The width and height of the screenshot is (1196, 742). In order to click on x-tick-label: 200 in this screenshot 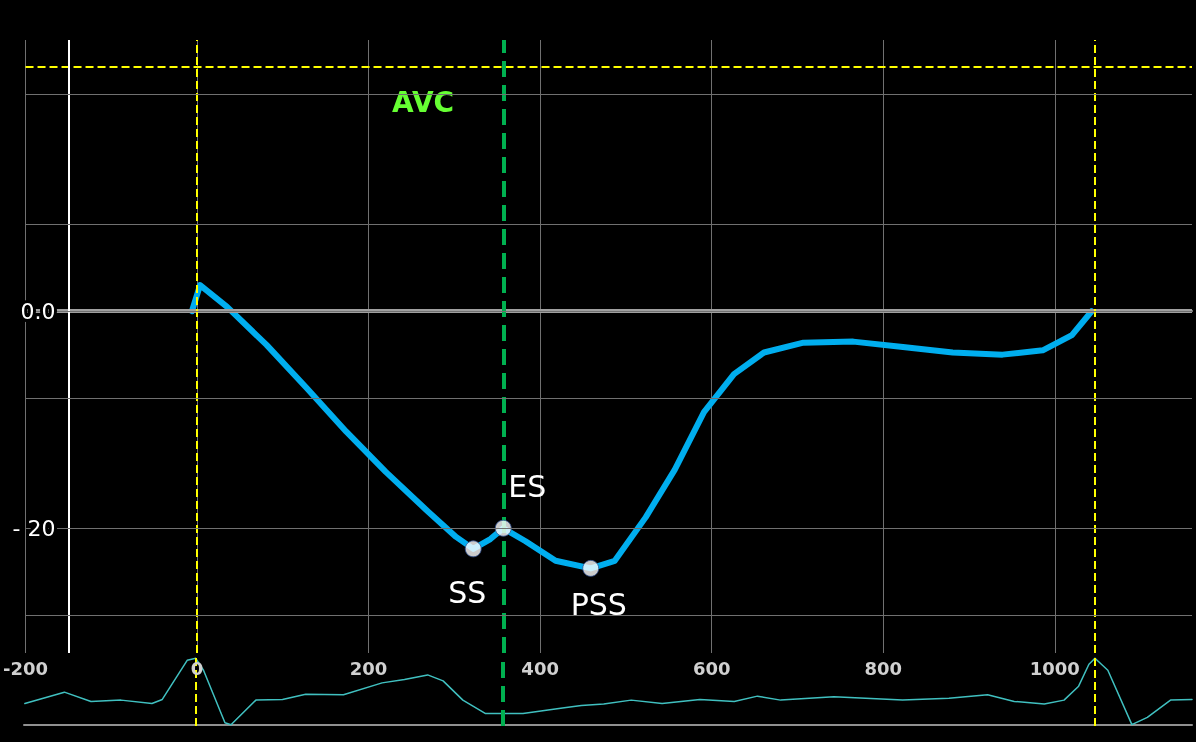, I will do `click(368, 668)`.